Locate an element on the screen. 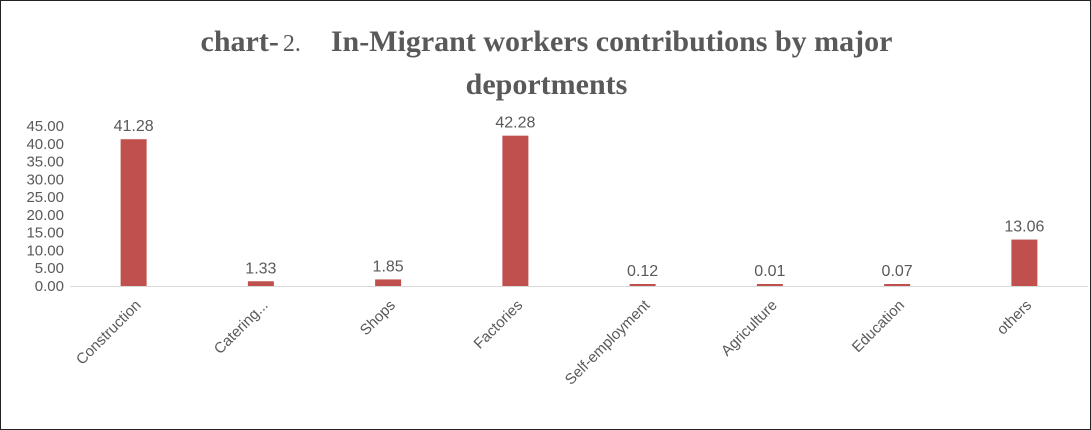 The image size is (1091, 430). x-category-label: Agriculture is located at coordinates (749, 328).